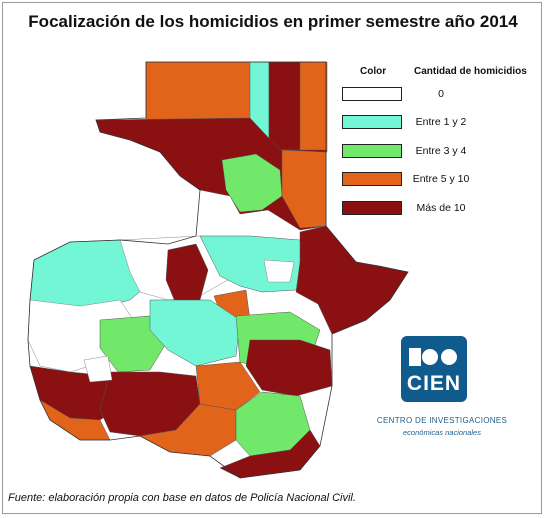  What do you see at coordinates (98, 369) in the screenshot?
I see `region-white-a` at bounding box center [98, 369].